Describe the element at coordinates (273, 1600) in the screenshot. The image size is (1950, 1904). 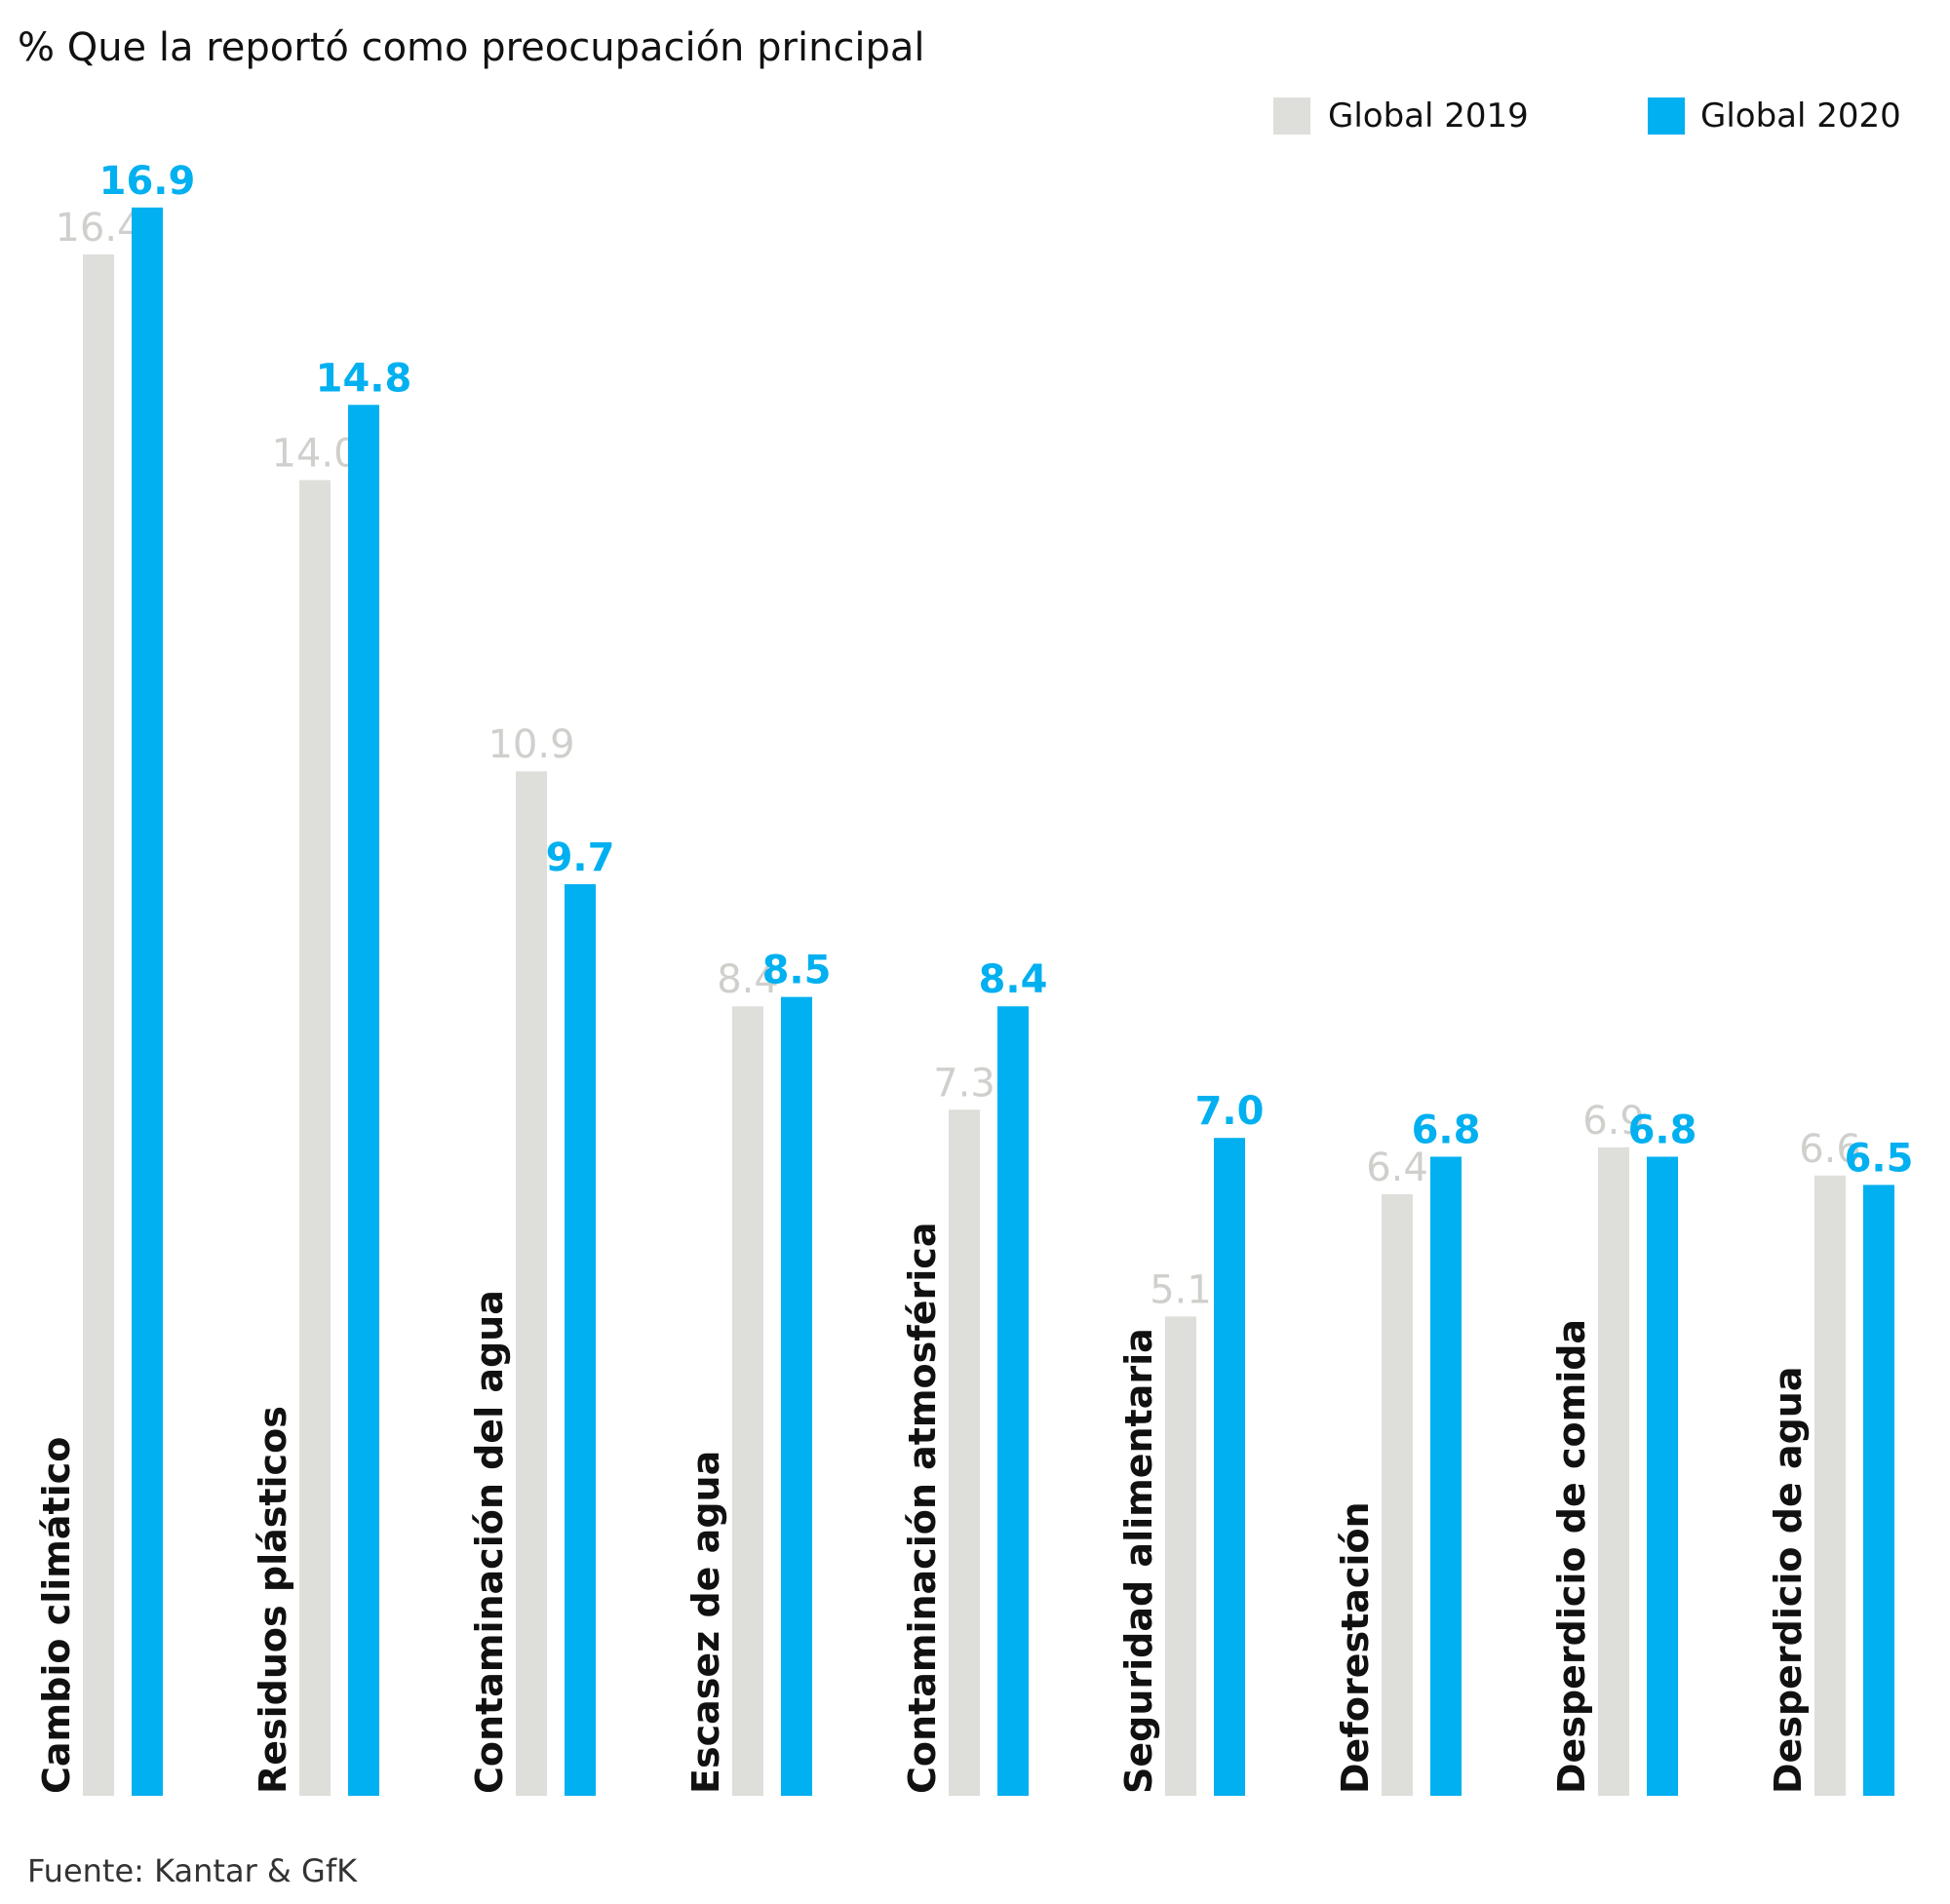
I see `category-label: Residuos plásticos` at that location.